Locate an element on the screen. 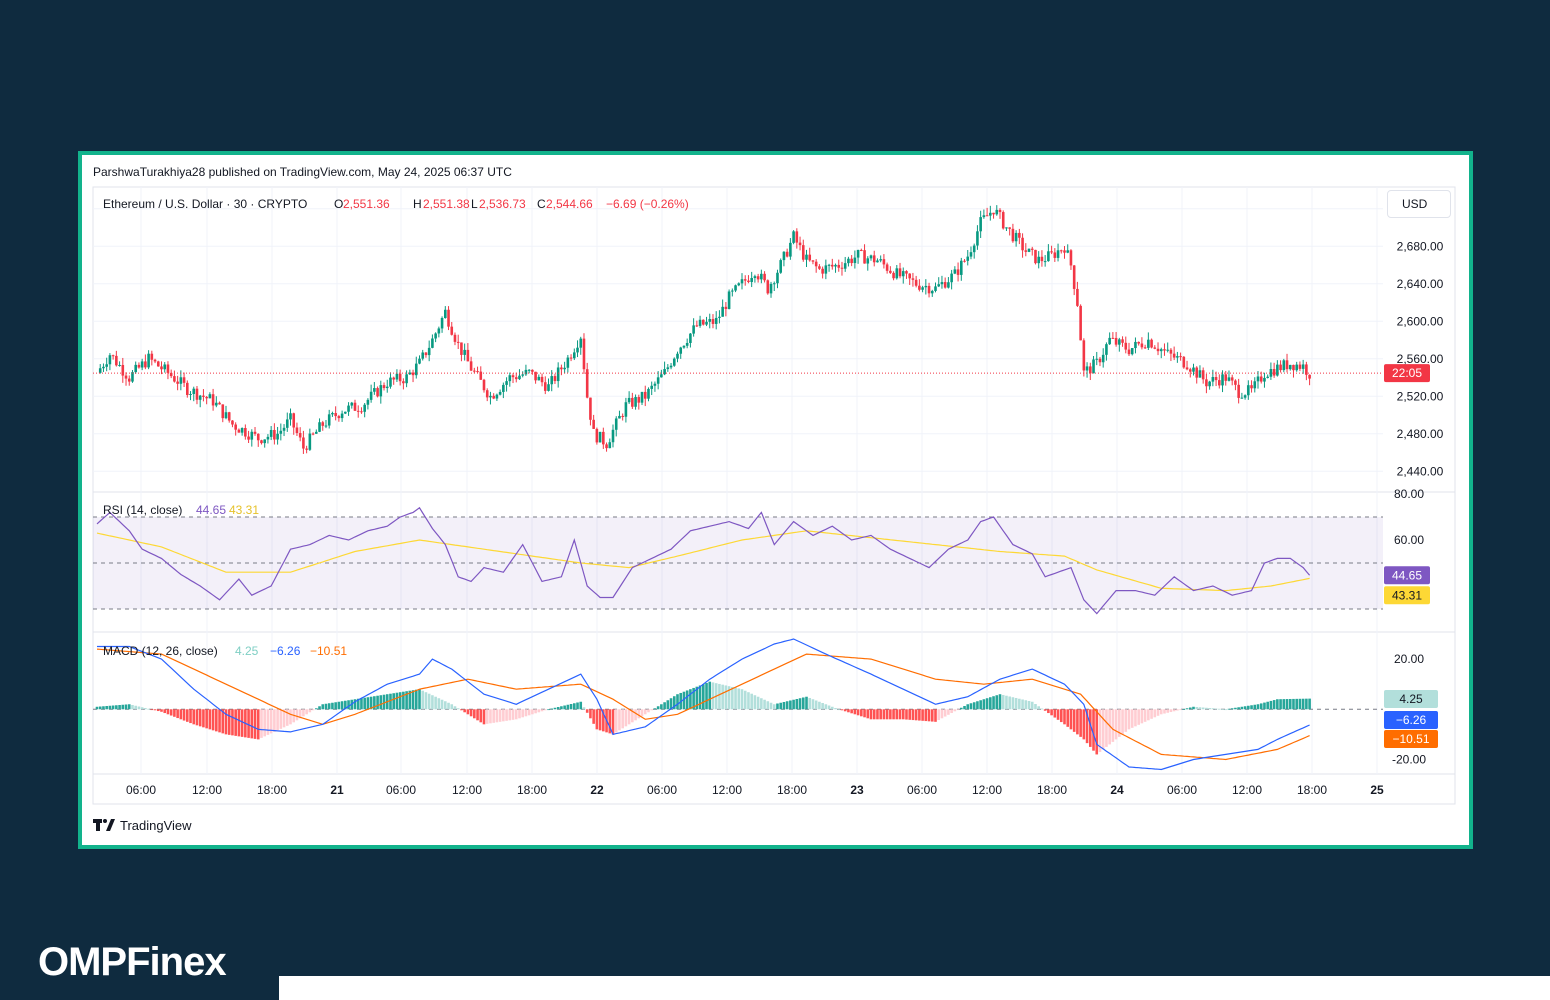  x-tick-label: 06:00 is located at coordinates (662, 790).